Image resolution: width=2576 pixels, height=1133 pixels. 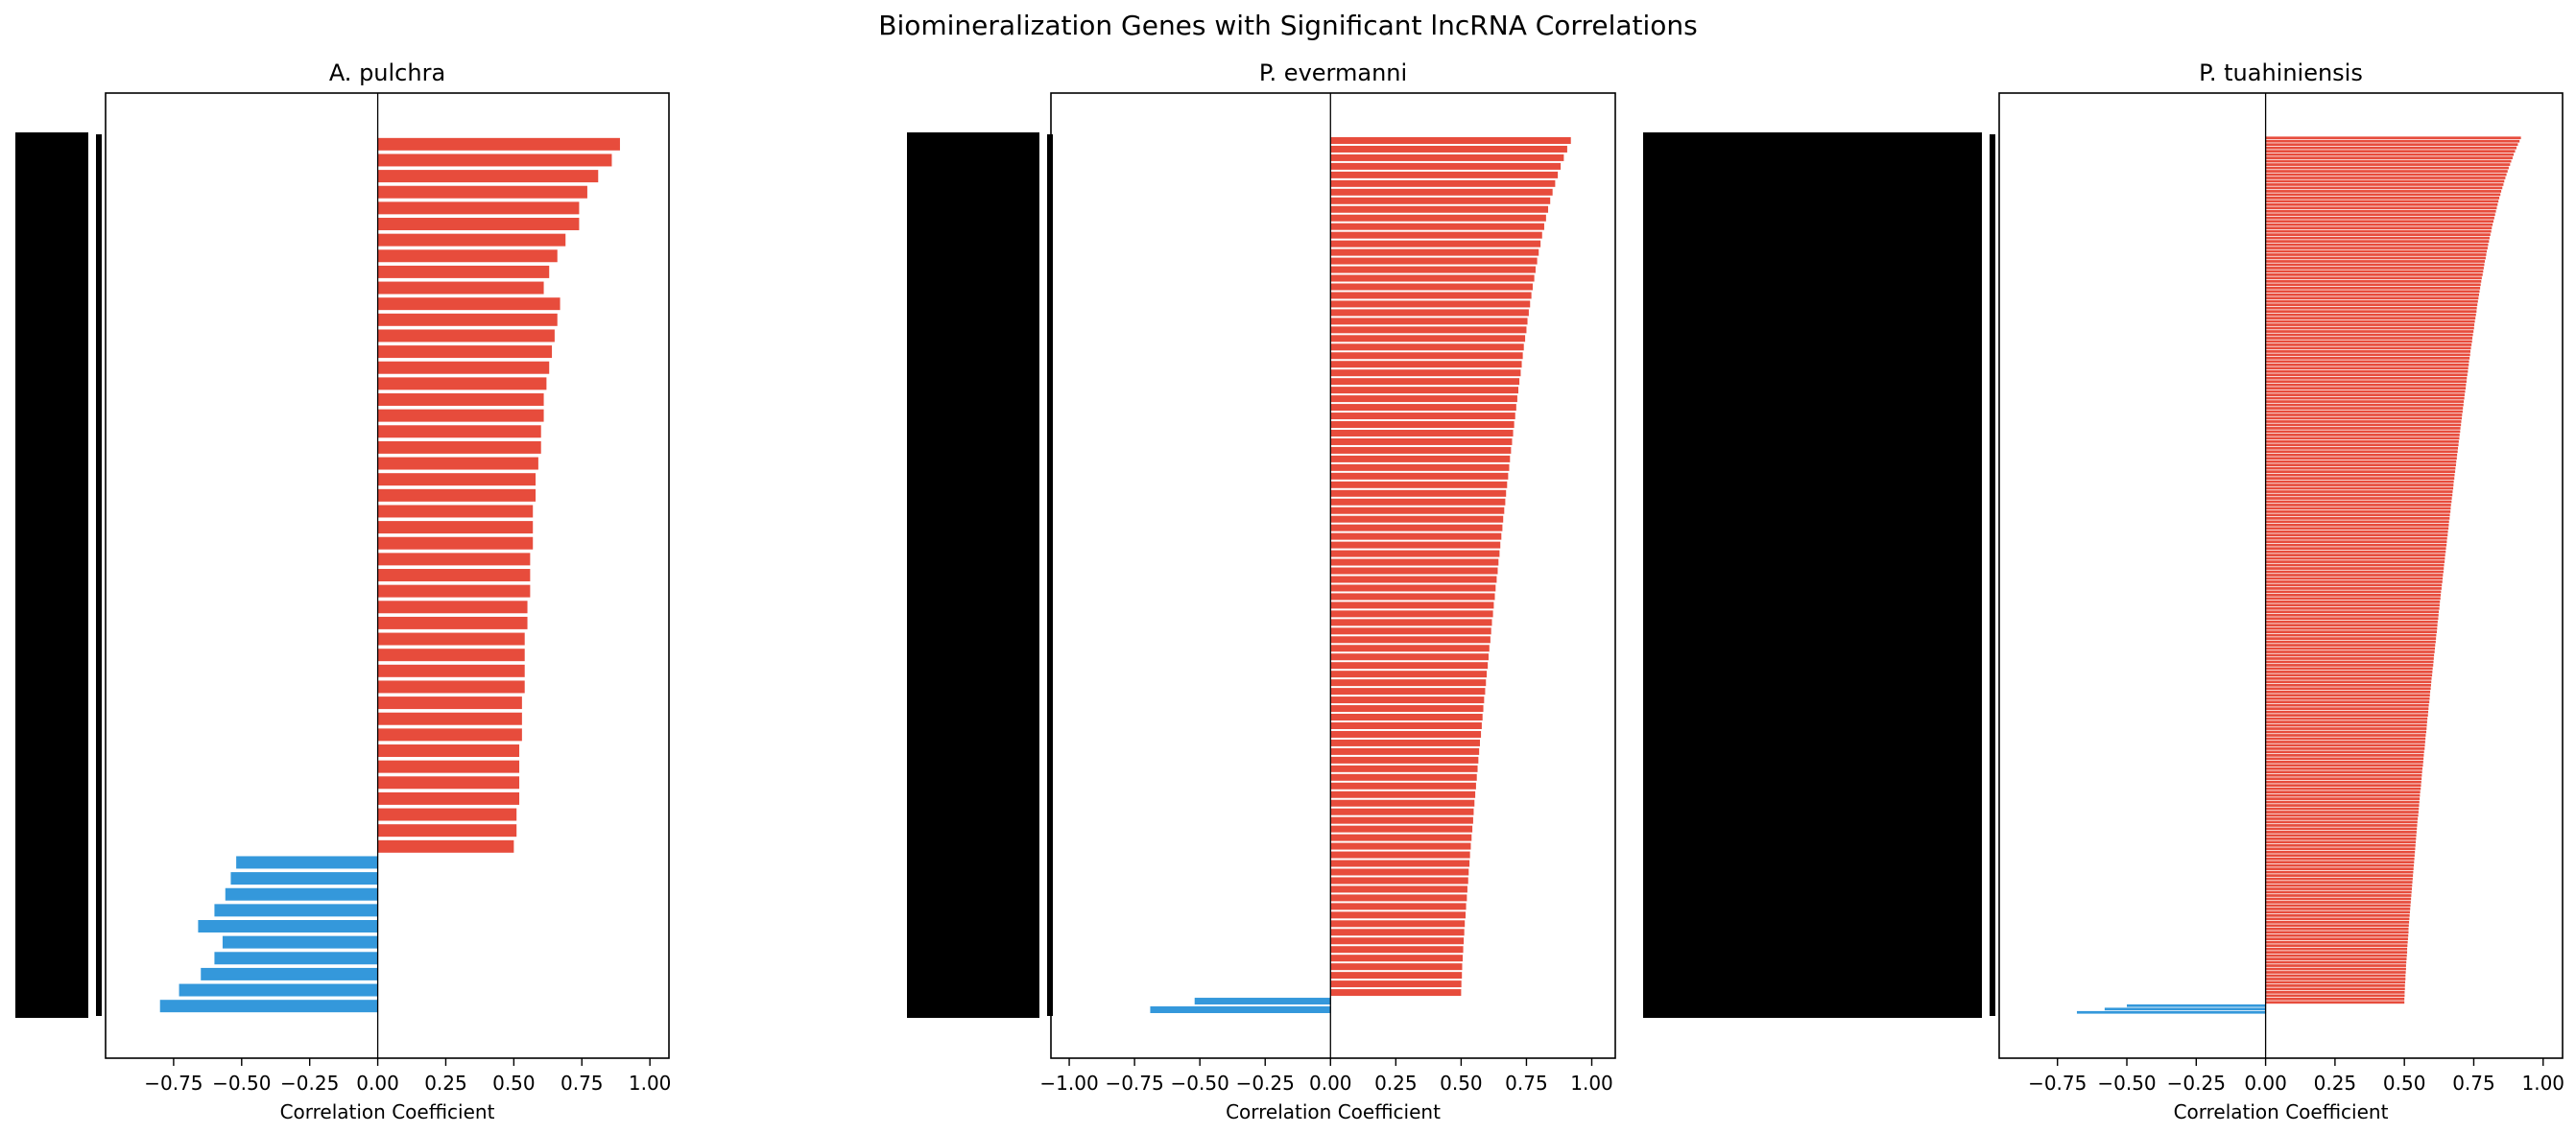 What do you see at coordinates (2057, 1083) in the screenshot?
I see `x-tick-label: −0.75` at bounding box center [2057, 1083].